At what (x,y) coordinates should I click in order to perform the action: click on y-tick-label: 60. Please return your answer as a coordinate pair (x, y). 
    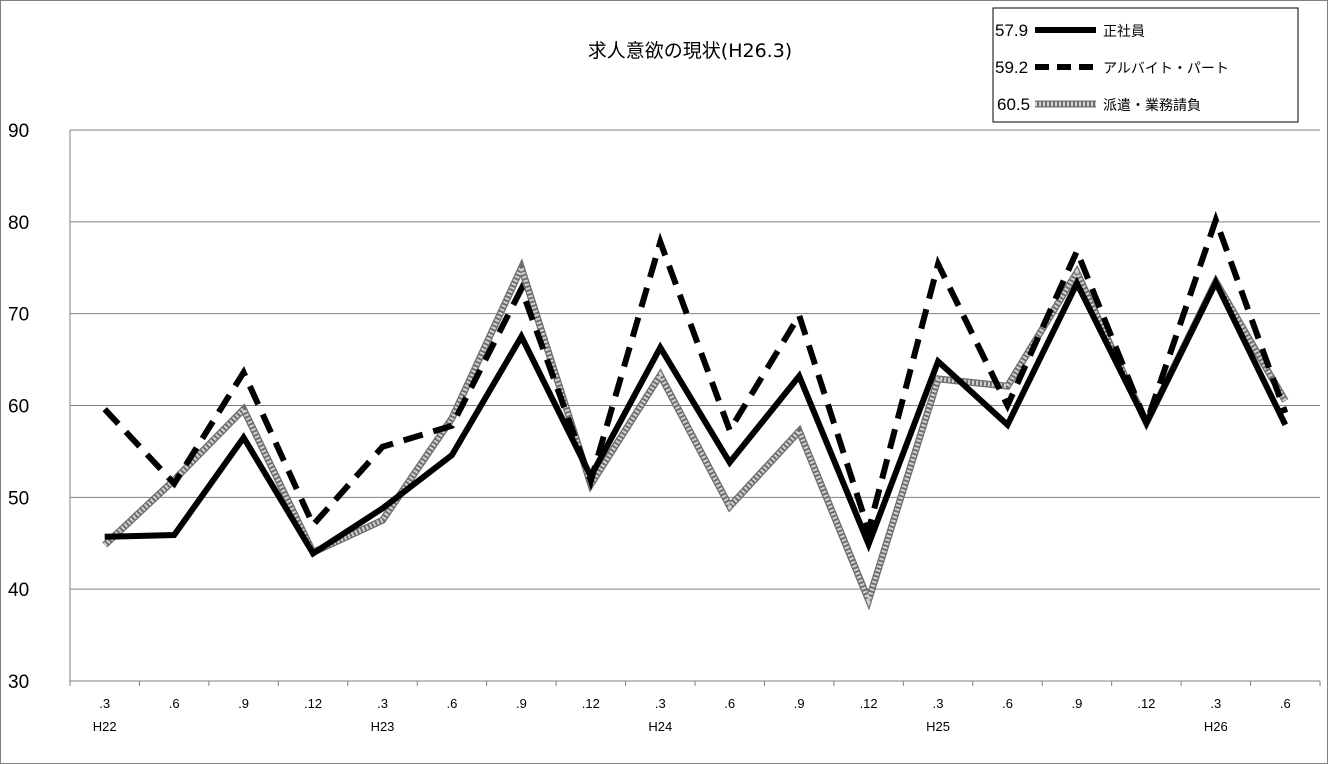
    Looking at the image, I should click on (18, 407).